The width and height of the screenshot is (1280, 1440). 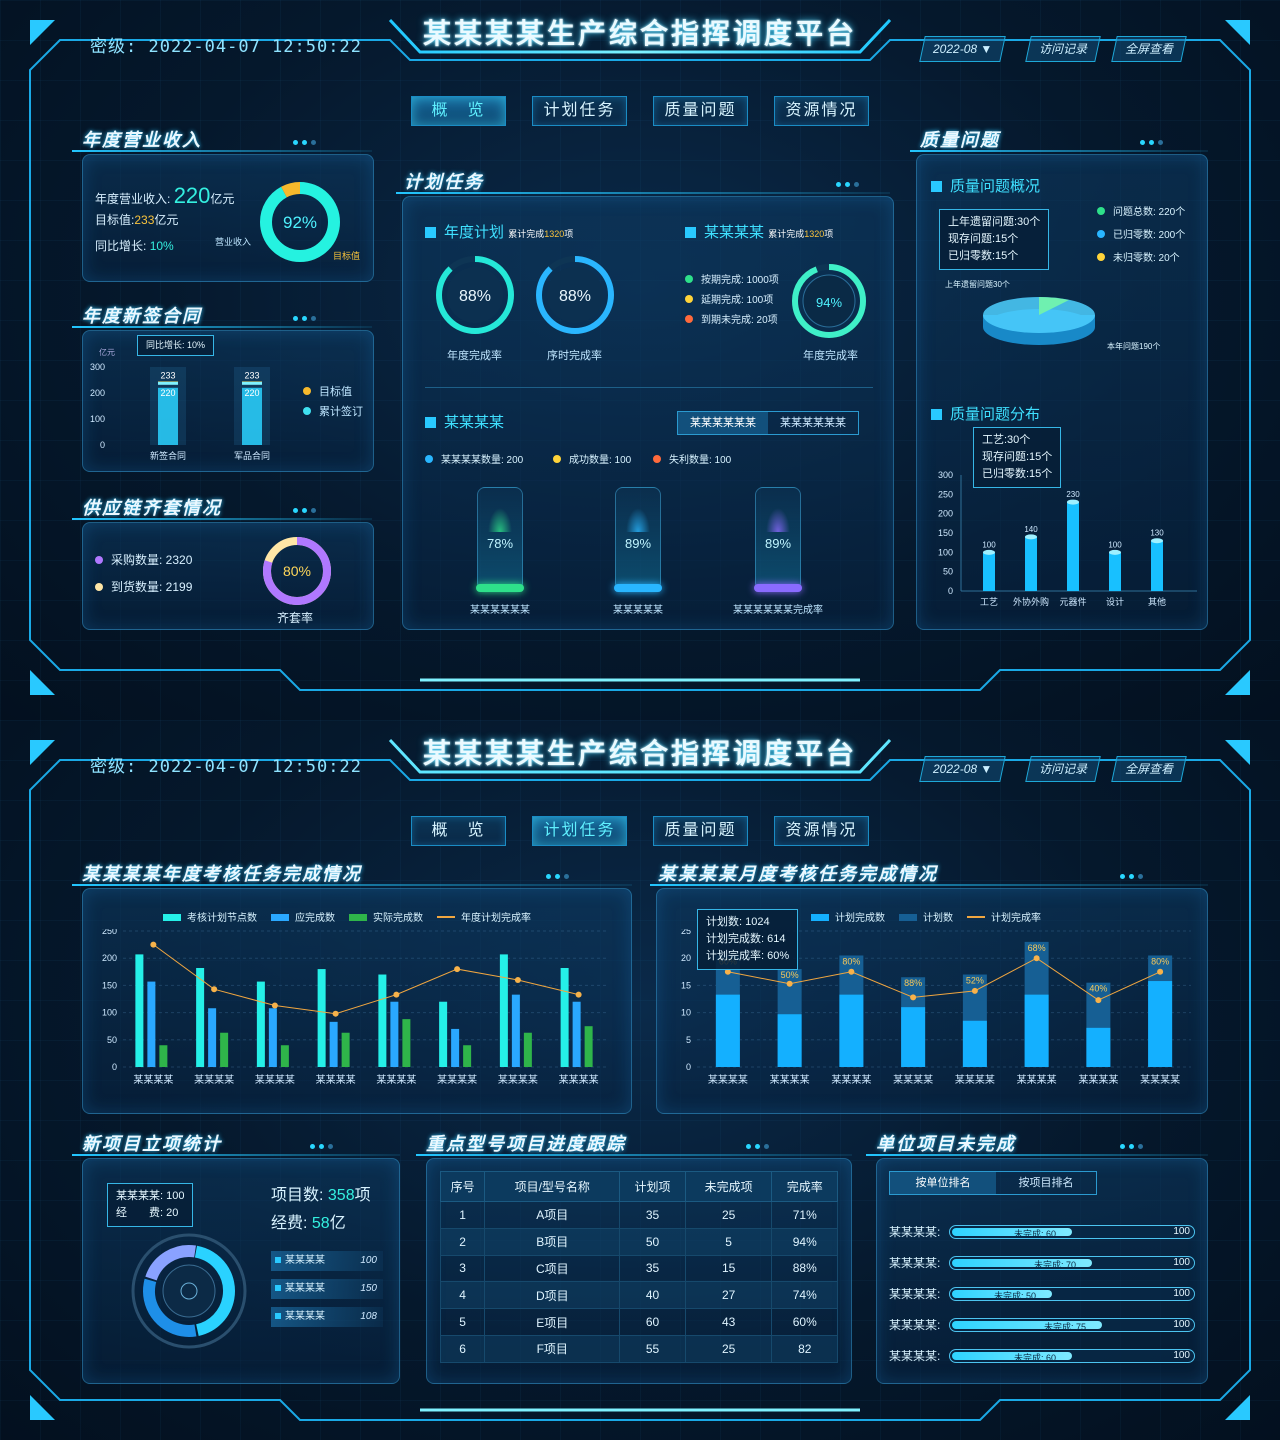 I want to click on table-cell: 60, so click(x=652, y=1322).